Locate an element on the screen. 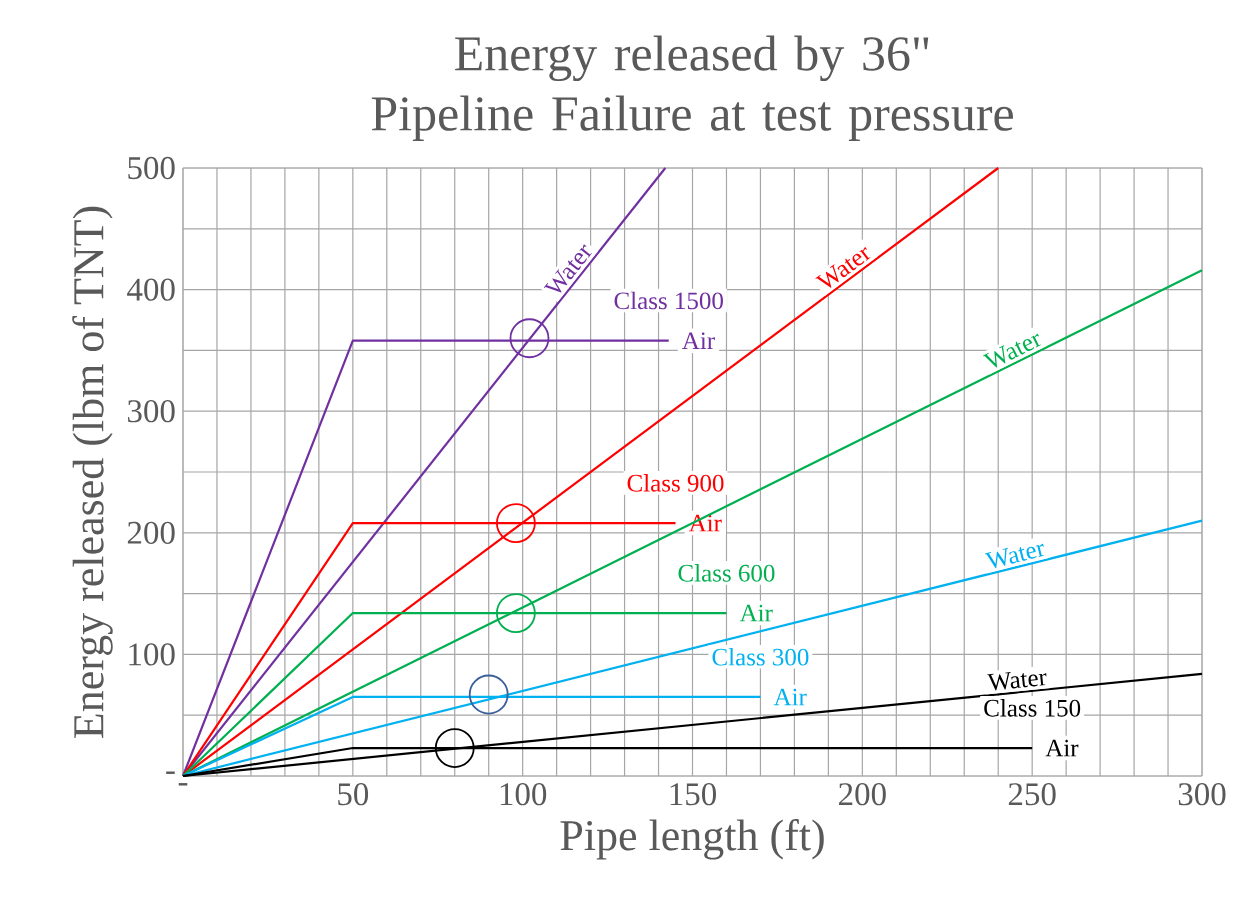  chart-title: Energy released by 36" Pipeline Failure at test pressure is located at coordinates (692, 88).